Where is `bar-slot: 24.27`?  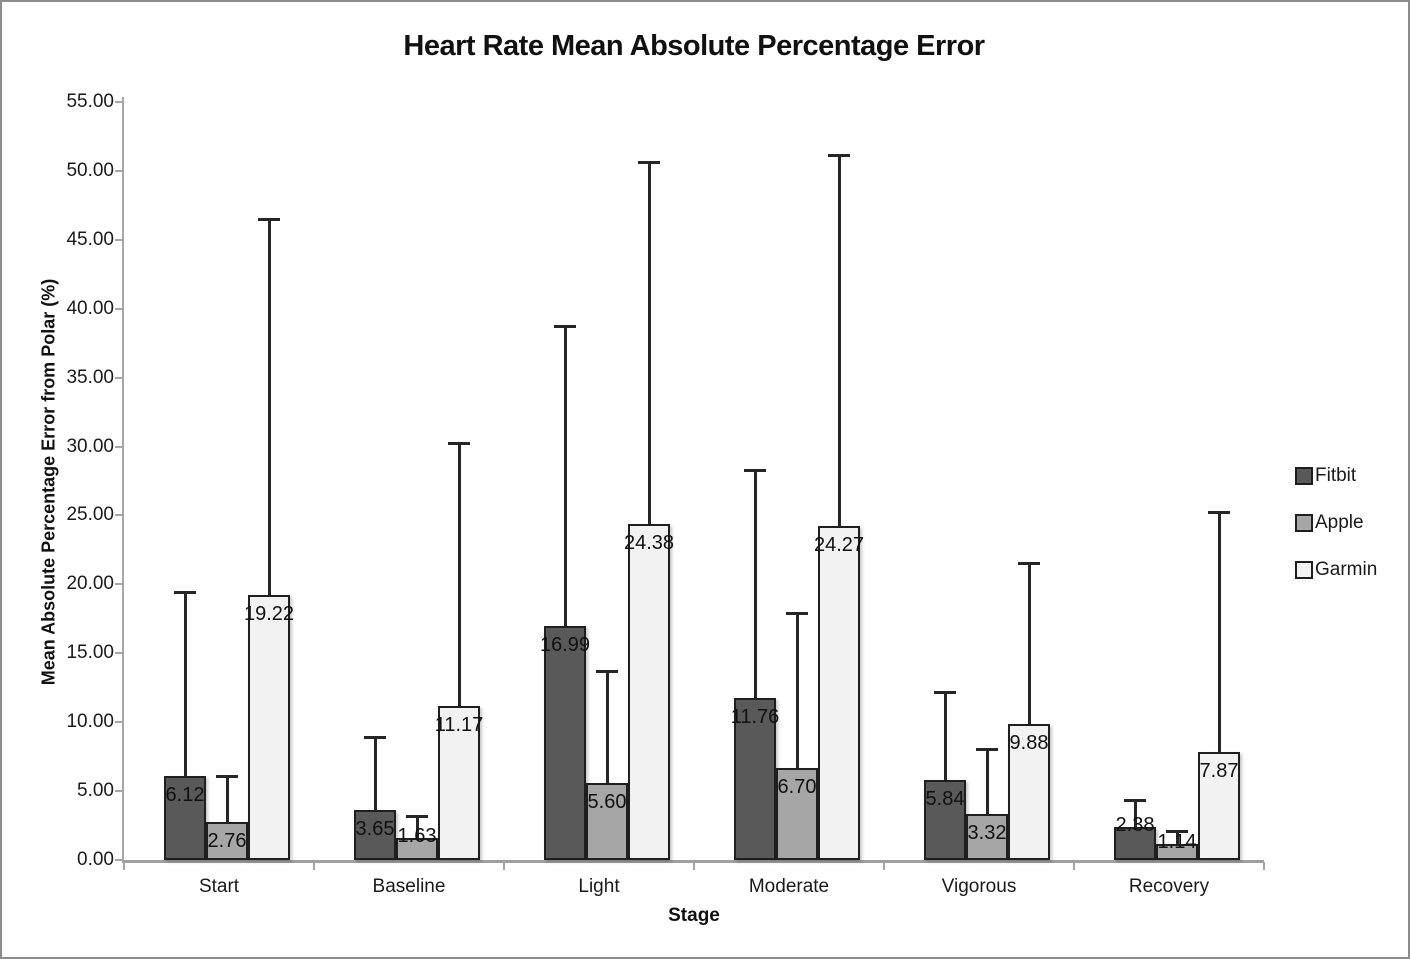 bar-slot: 24.27 is located at coordinates (839, 481).